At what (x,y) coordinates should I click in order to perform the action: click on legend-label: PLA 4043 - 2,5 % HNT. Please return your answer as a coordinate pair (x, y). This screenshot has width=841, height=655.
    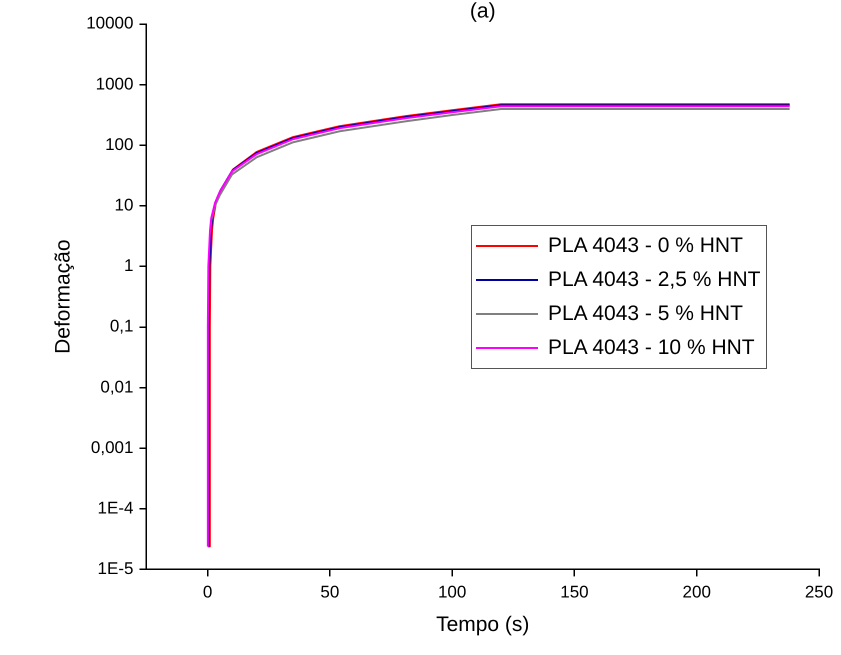
    Looking at the image, I should click on (654, 279).